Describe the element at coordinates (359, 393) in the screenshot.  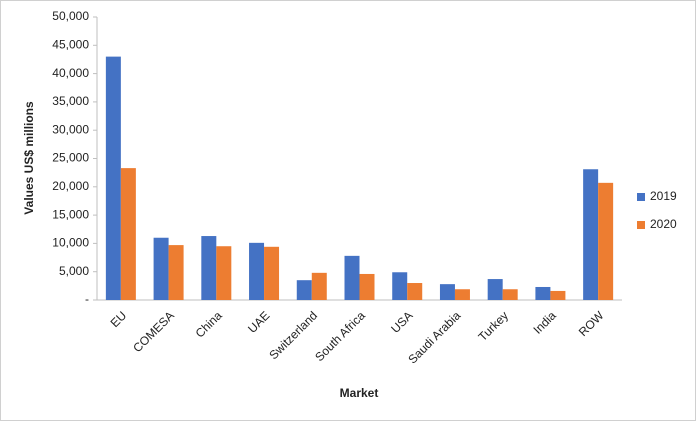
I see `x-axis-title: Market` at that location.